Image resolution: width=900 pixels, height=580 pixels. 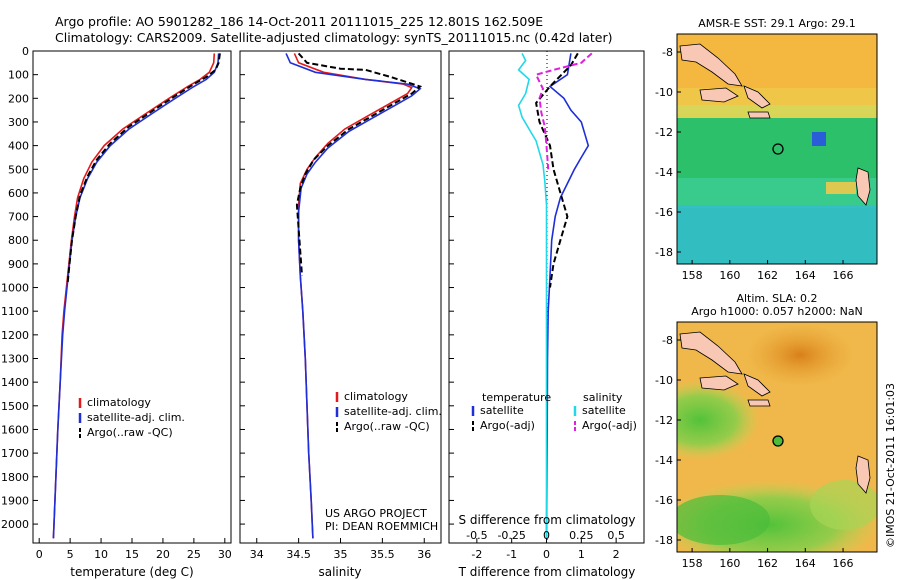 I want to click on sst-warm-patch, so click(x=841, y=188).